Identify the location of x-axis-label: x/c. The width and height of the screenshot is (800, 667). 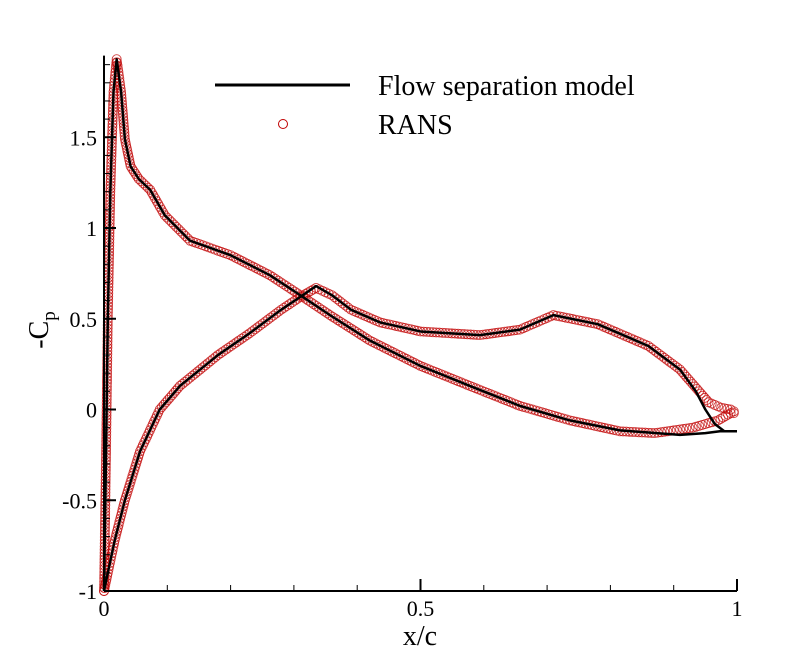
(420, 636).